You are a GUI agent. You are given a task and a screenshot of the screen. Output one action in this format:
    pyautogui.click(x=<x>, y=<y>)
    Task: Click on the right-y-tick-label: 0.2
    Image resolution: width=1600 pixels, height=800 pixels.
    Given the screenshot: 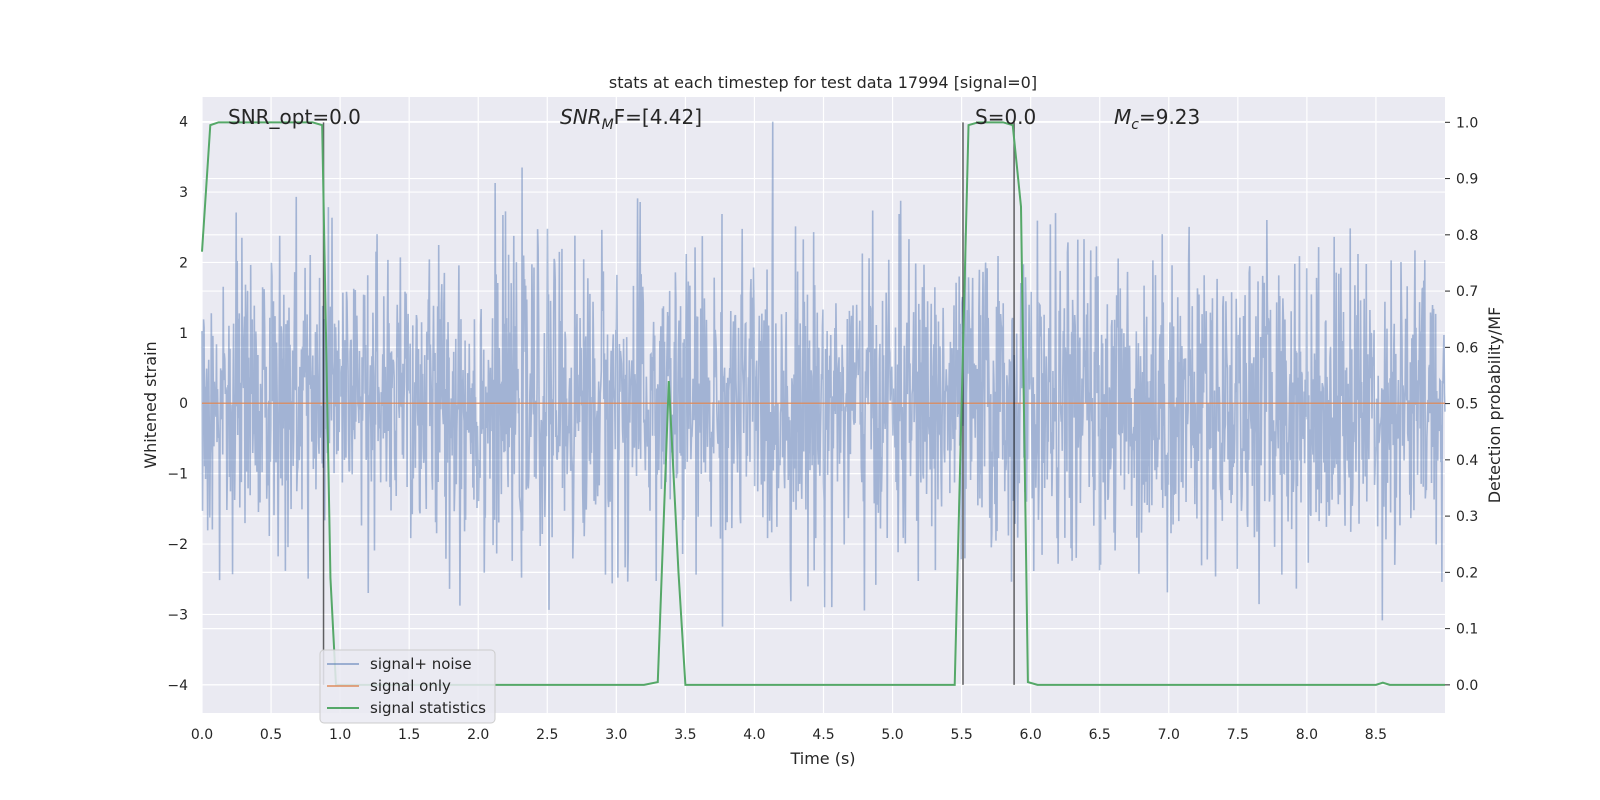 What is the action you would take?
    pyautogui.click(x=1467, y=573)
    